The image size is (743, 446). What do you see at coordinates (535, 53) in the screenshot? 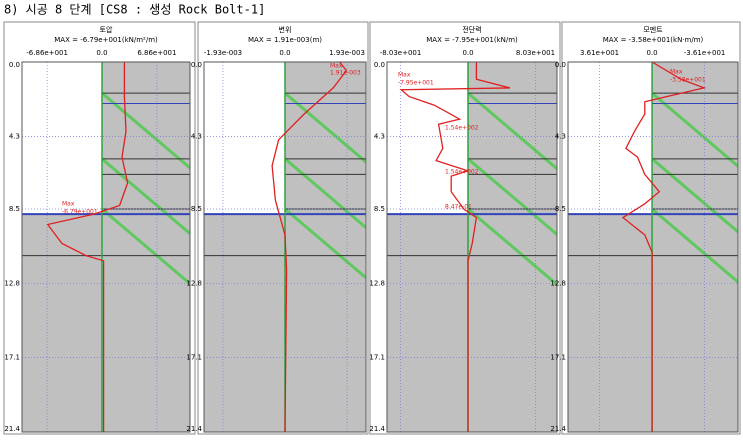
I see `x-tick-label: 8.03e+001` at bounding box center [535, 53].